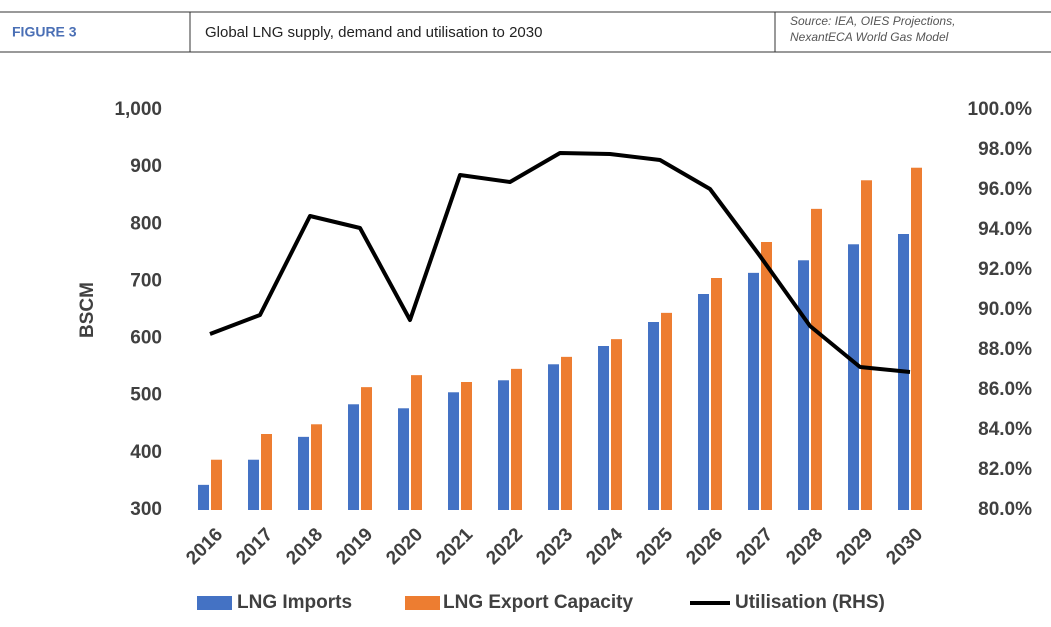 This screenshot has height=627, width=1051. What do you see at coordinates (146, 395) in the screenshot?
I see `y-tick-label: 500` at bounding box center [146, 395].